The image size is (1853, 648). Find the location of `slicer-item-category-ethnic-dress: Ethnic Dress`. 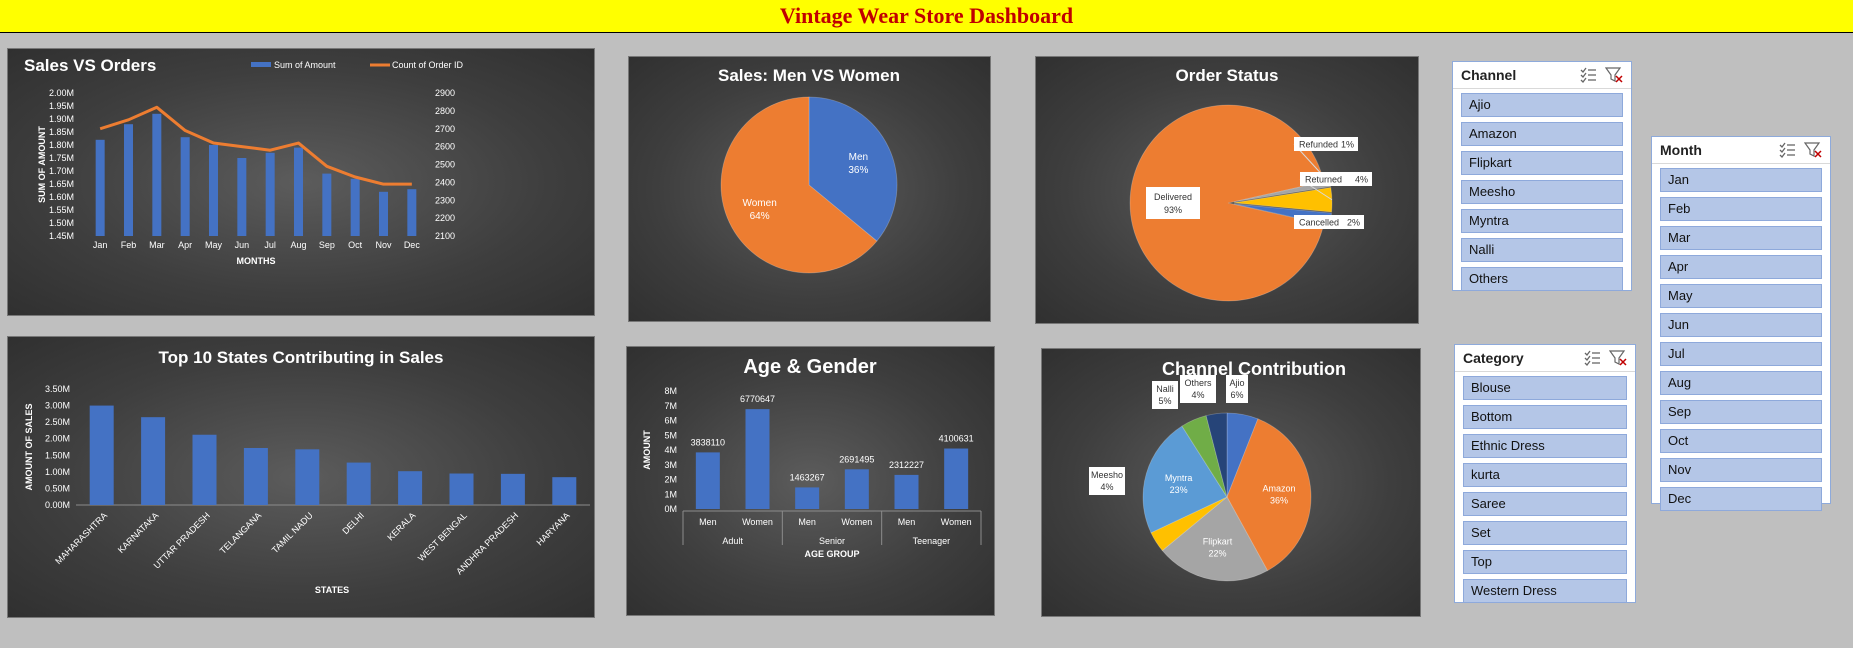

slicer-item-category-ethnic-dress: Ethnic Dress is located at coordinates (1545, 446).